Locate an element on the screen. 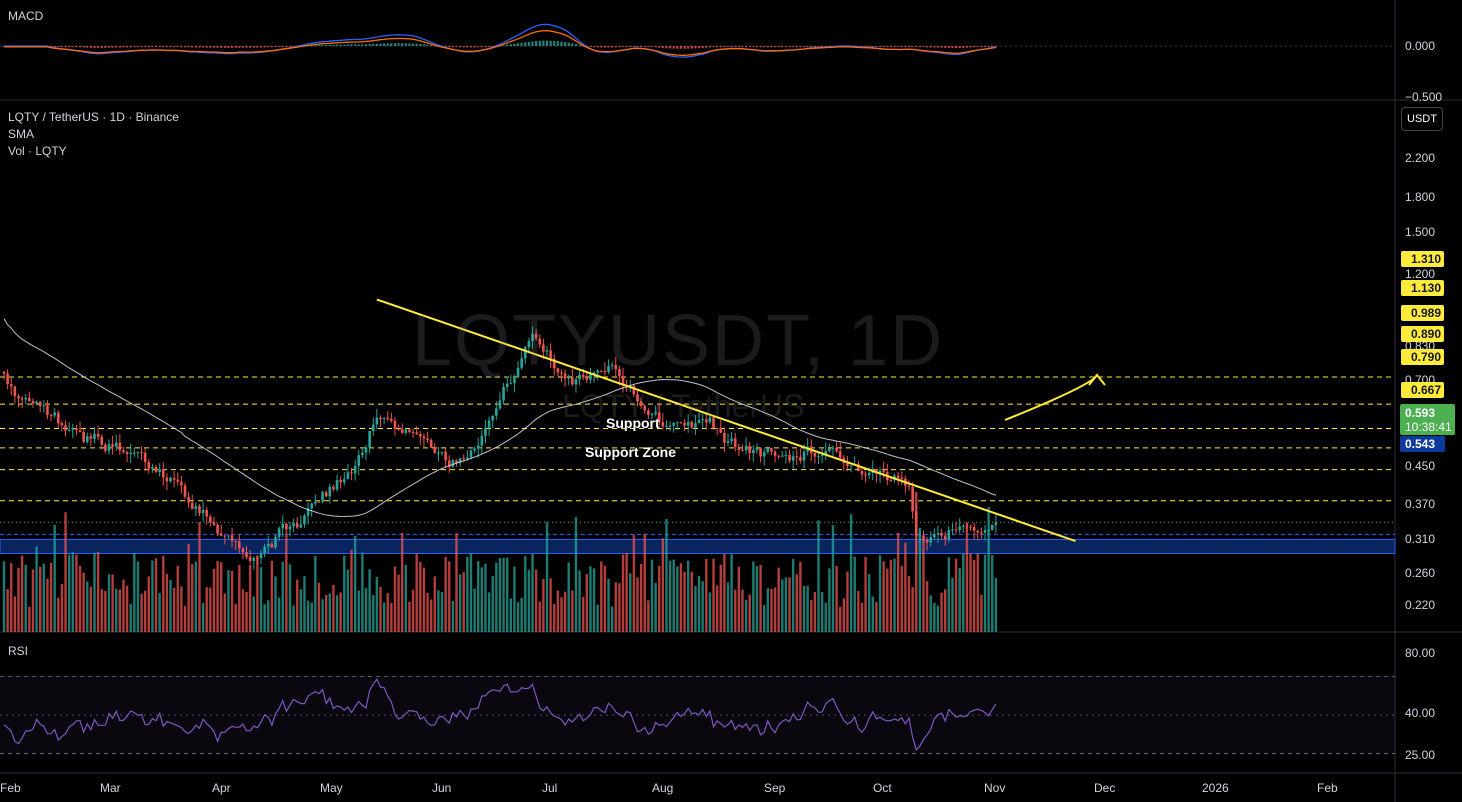 This screenshot has width=1462, height=802. level-tag: 0.890 is located at coordinates (1422, 334).